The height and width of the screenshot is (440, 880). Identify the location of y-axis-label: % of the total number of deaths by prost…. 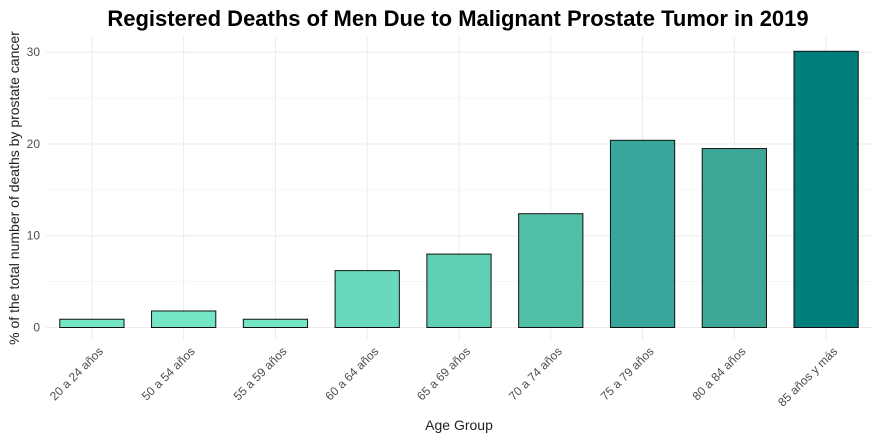
(14, 188).